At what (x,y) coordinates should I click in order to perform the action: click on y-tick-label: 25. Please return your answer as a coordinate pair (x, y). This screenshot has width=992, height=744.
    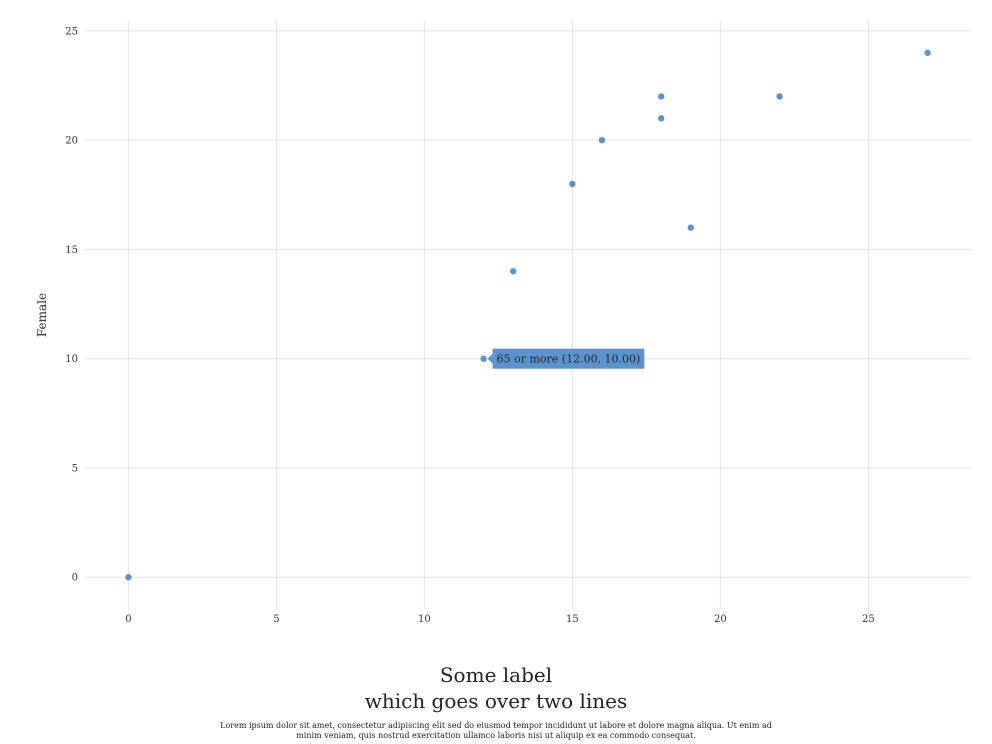
    Looking at the image, I should click on (71, 31).